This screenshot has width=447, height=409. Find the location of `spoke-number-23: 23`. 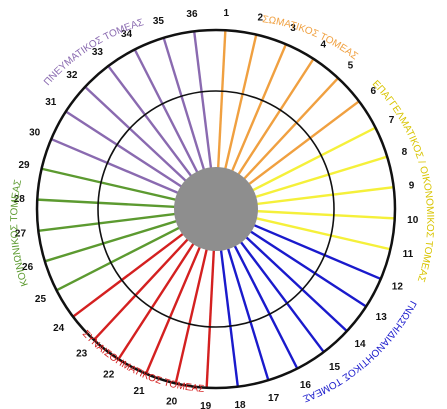

spoke-number-23: 23 is located at coordinates (82, 354).